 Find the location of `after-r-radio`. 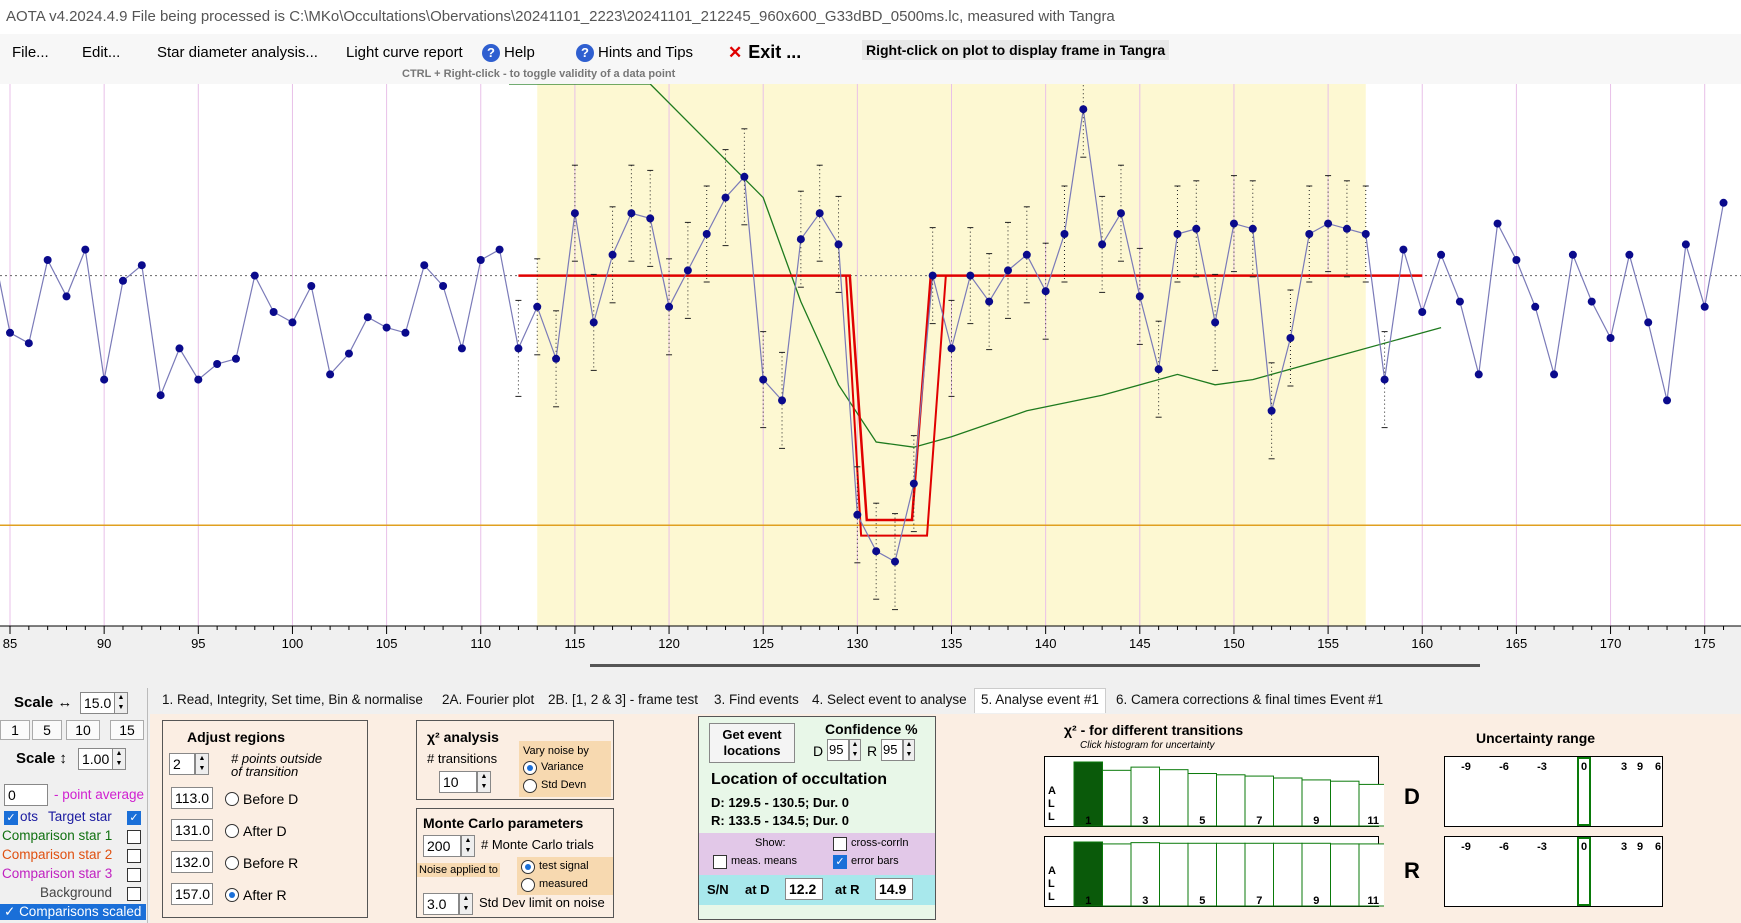

after-r-radio is located at coordinates (232, 895).